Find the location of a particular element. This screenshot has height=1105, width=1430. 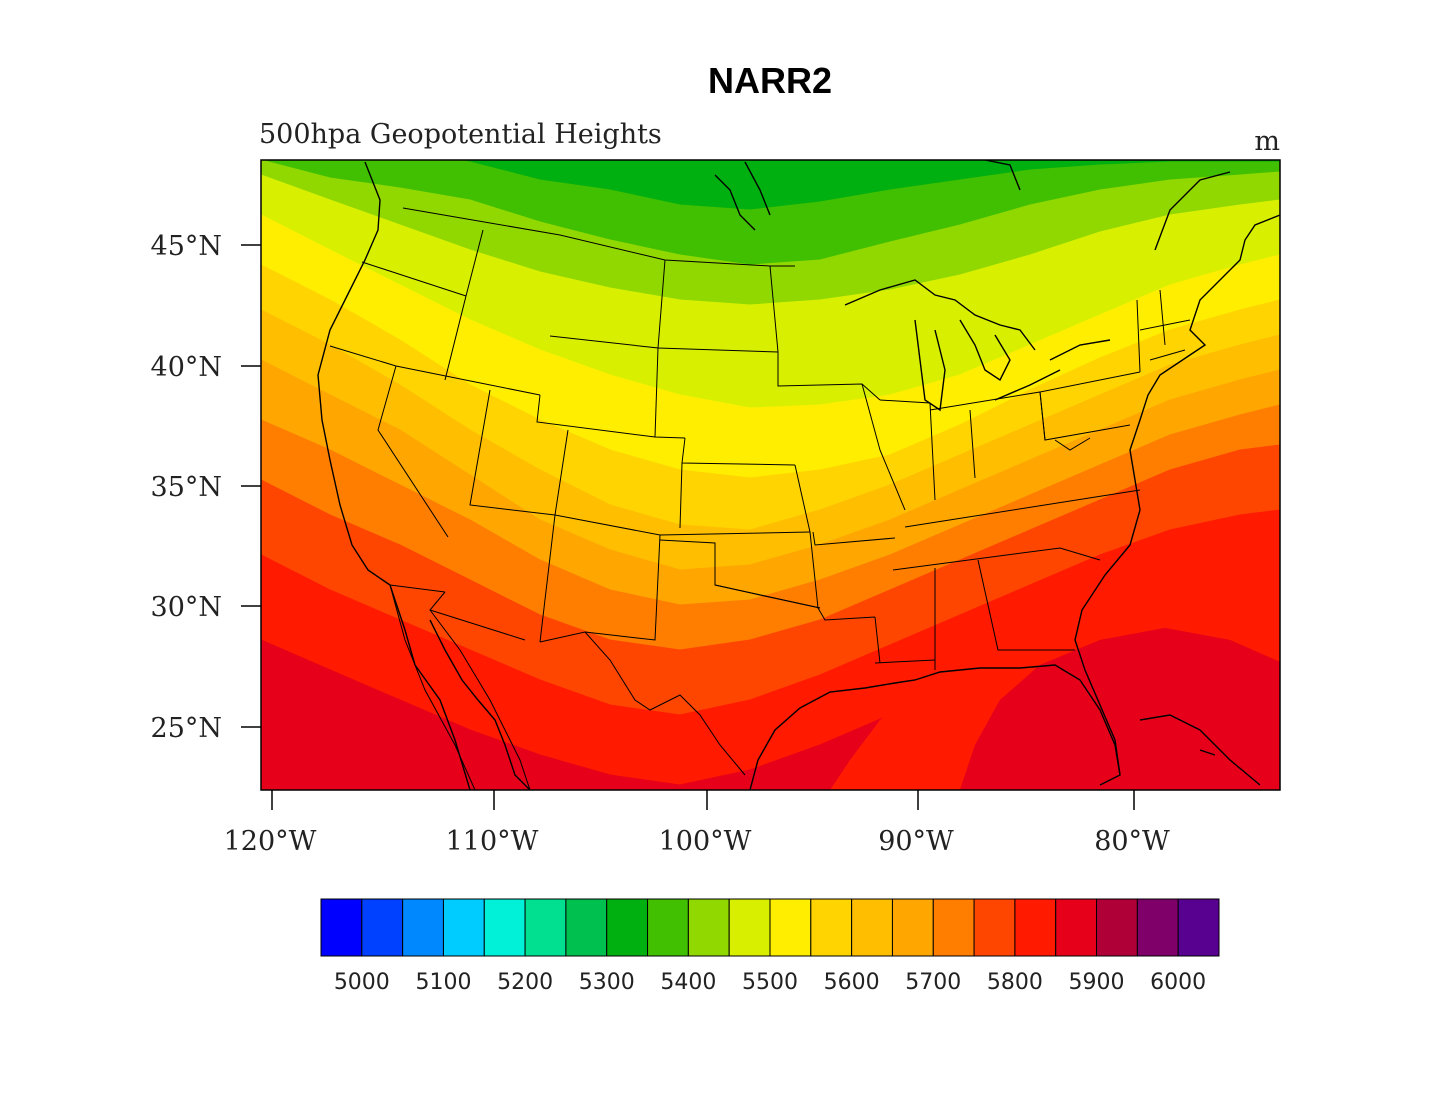

units-label: m is located at coordinates (1267, 141).